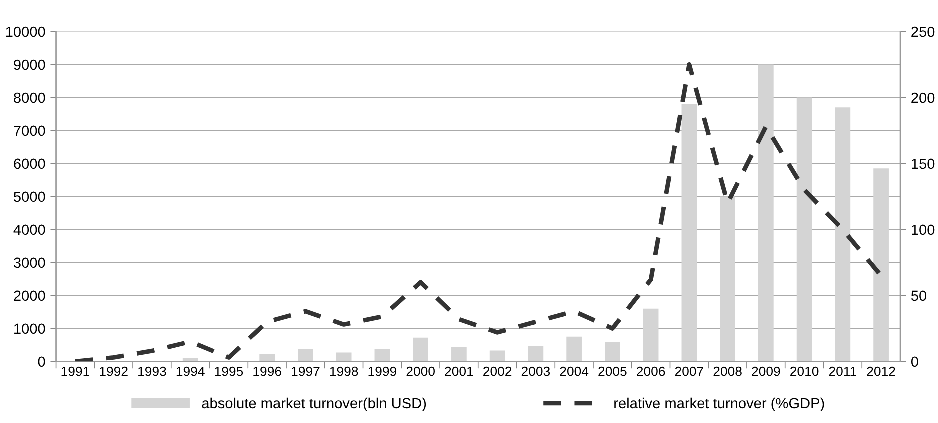 This screenshot has width=938, height=423. Describe the element at coordinates (382, 371) in the screenshot. I see `x-tick-label: 1999` at that location.